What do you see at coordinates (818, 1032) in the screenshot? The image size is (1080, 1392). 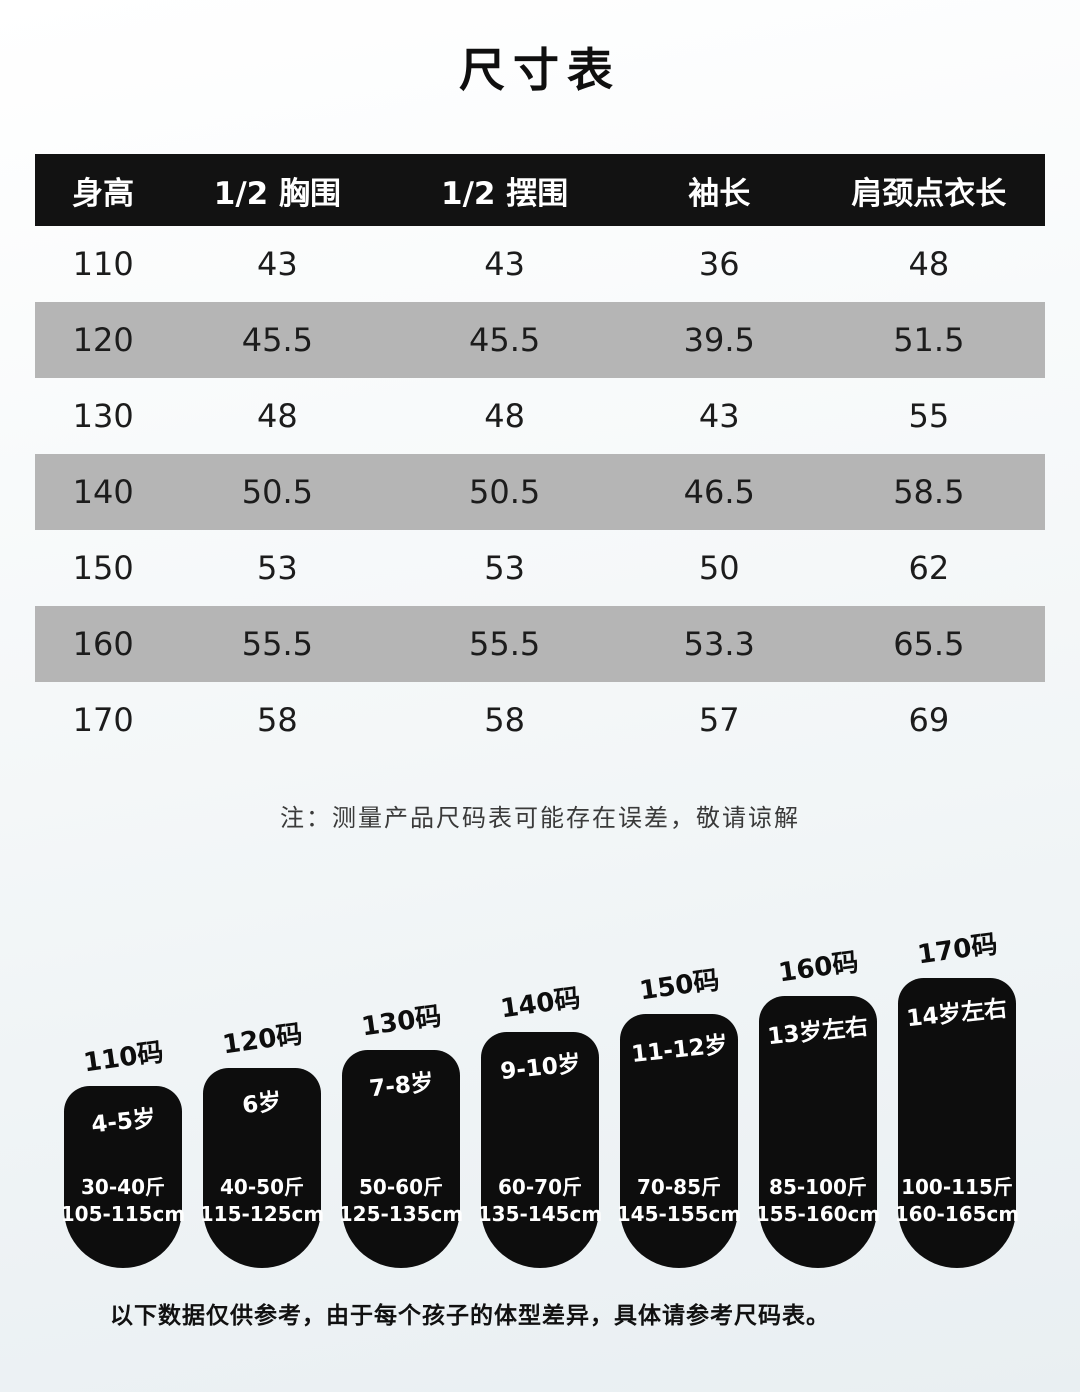 I see `age-label: 13岁左右` at bounding box center [818, 1032].